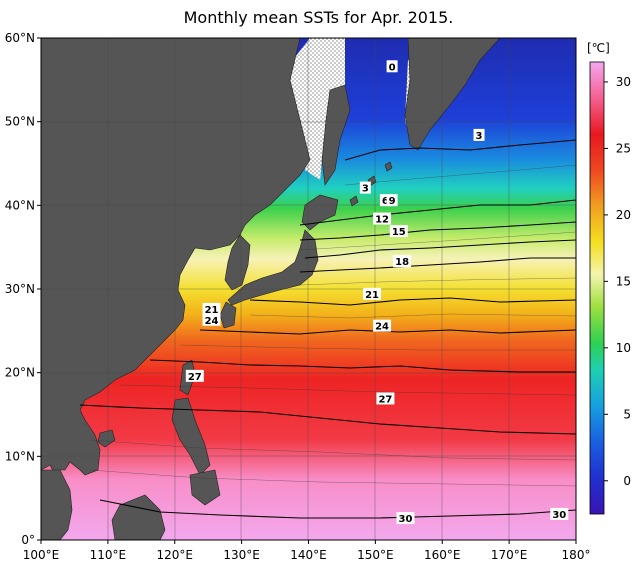  Describe the element at coordinates (20, 122) in the screenshot. I see `lat-tick-label: 50°N` at that location.